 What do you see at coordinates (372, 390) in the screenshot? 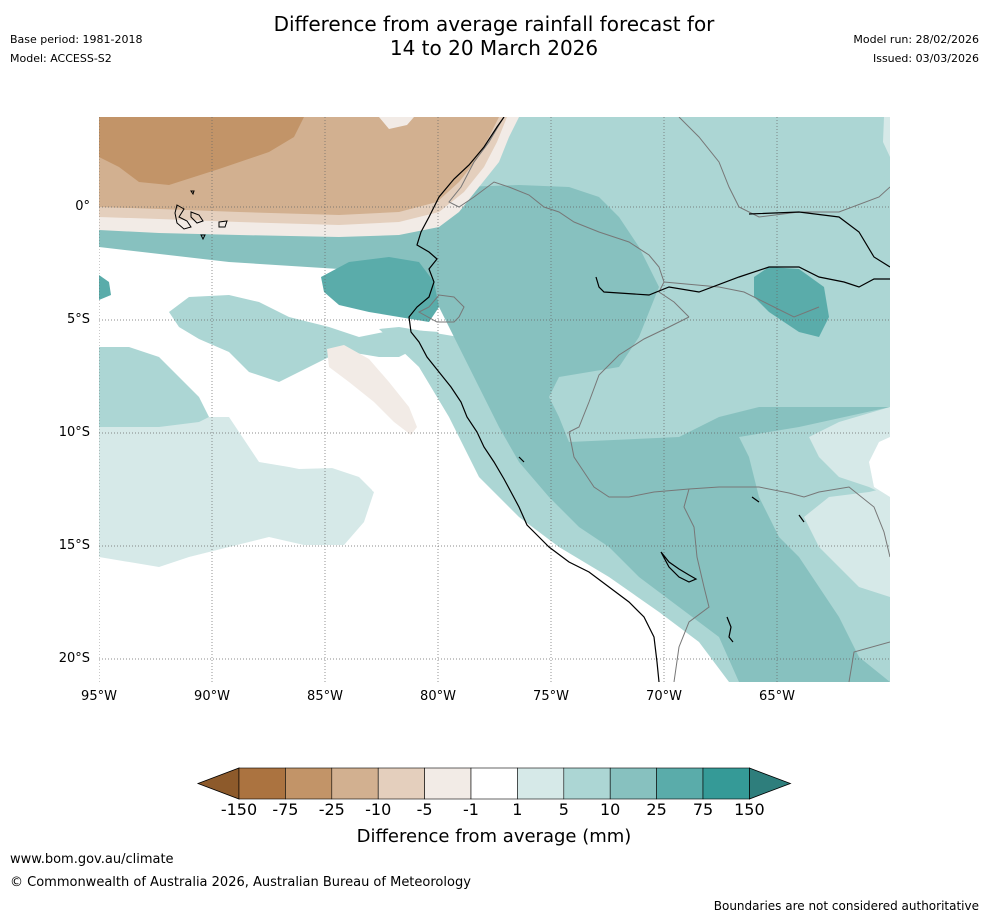
I see `dry-patch-south` at bounding box center [372, 390].